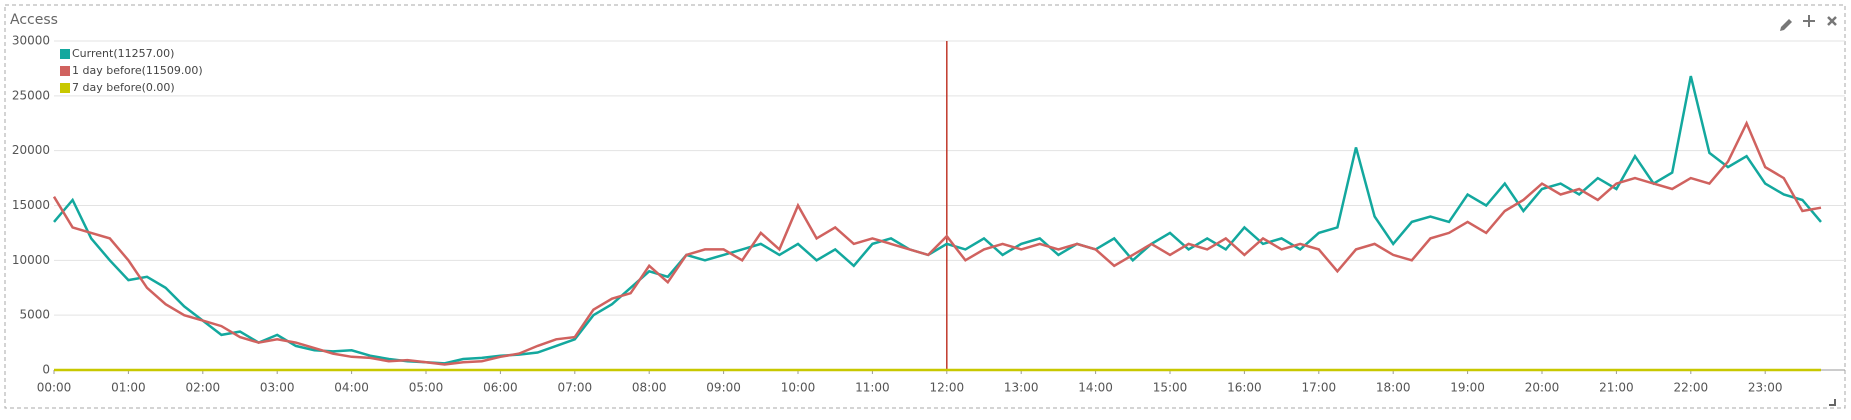  I want to click on resize-handle, so click(1832, 402).